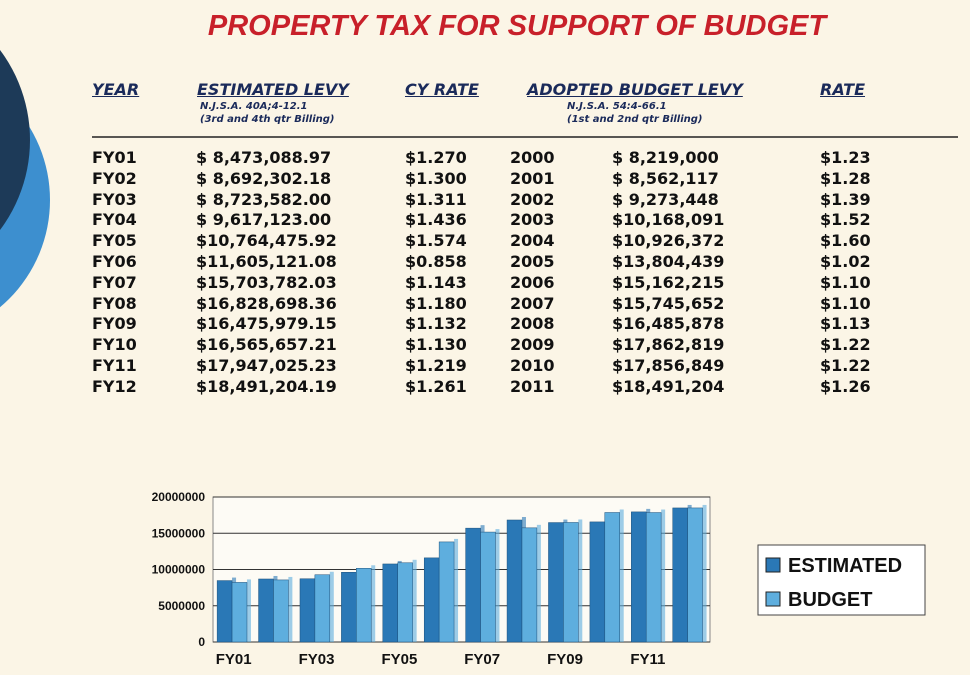 The image size is (970, 675). Describe the element at coordinates (179, 533) in the screenshot. I see `y-tick-label: 15000000` at that location.